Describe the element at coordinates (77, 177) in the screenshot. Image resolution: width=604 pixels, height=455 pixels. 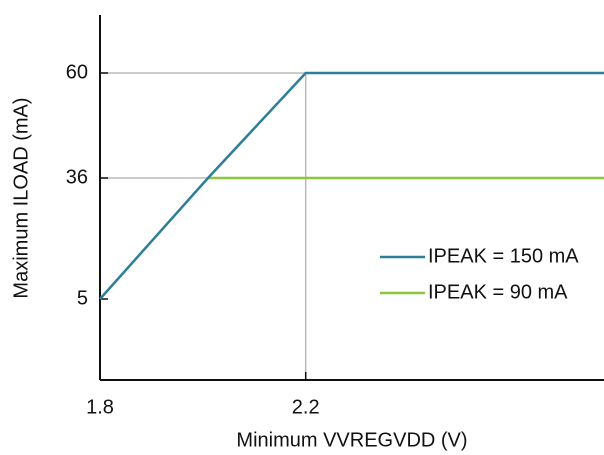
I see `y-tick-label: 36` at that location.